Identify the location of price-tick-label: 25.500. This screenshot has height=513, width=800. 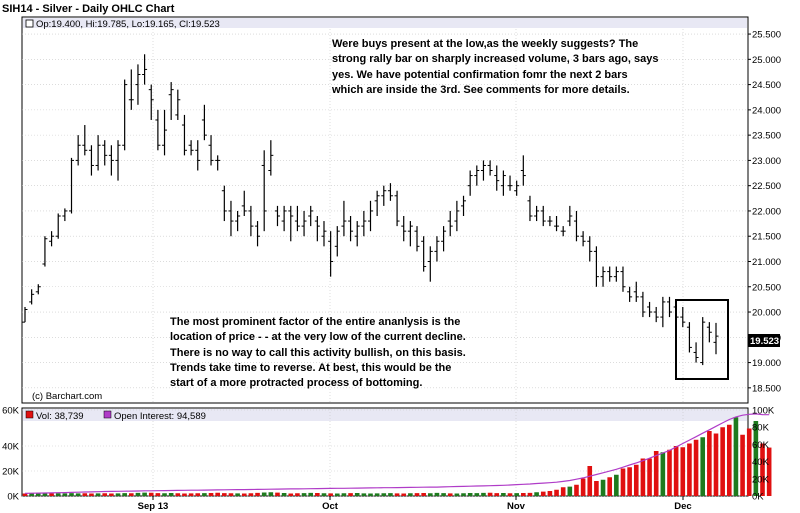
(766, 35).